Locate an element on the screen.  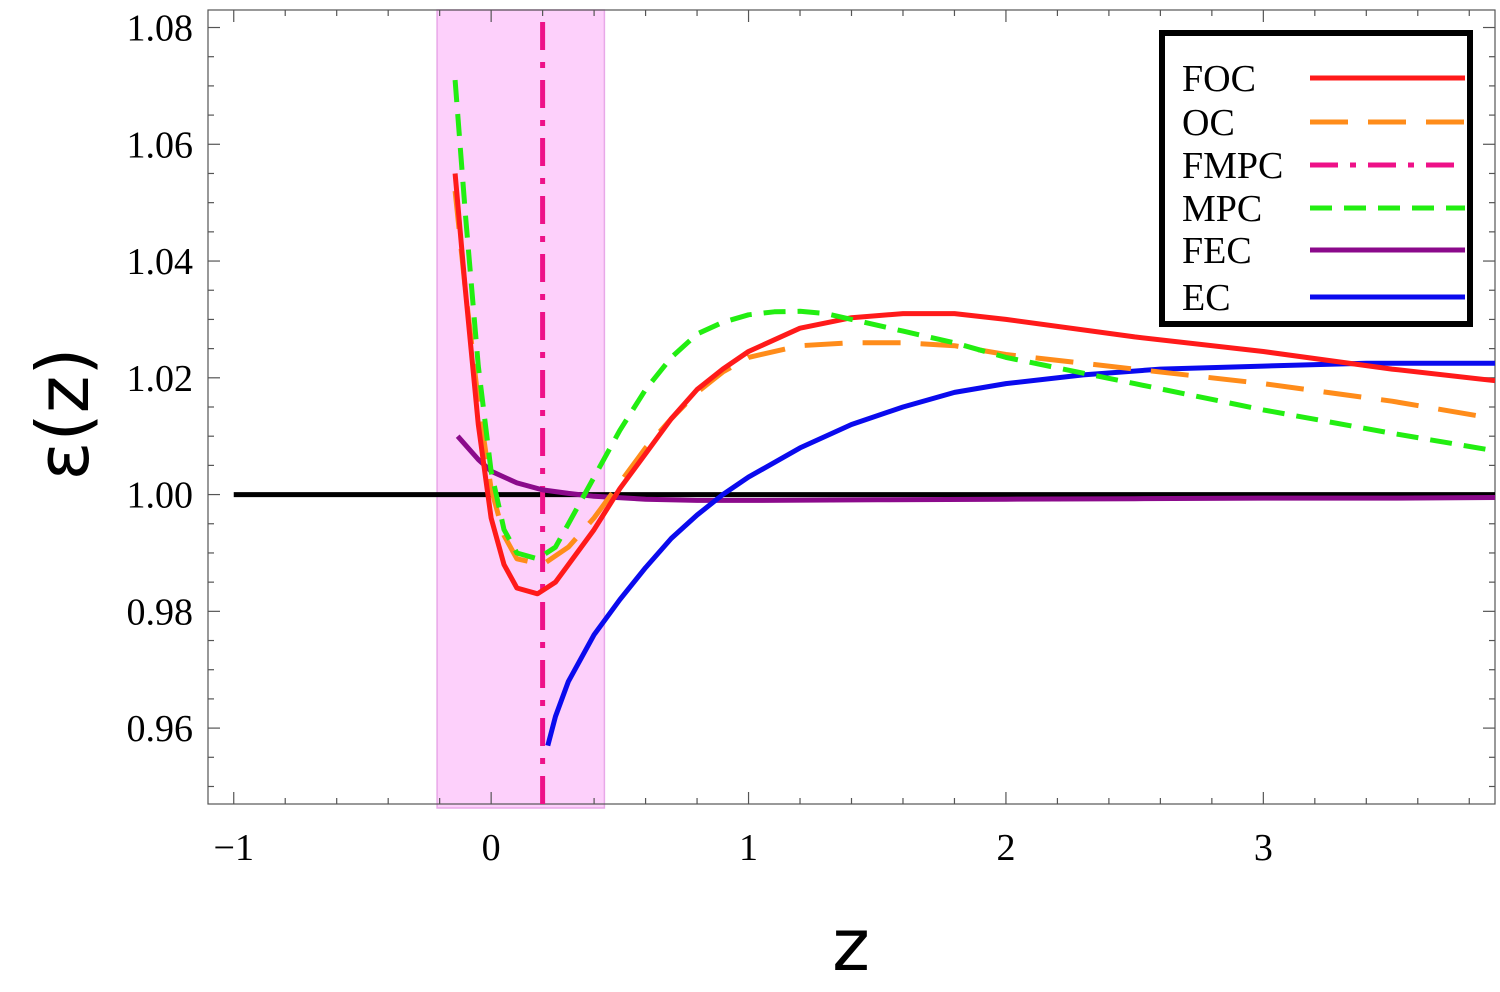
x-tick-label: 3 is located at coordinates (1263, 848).